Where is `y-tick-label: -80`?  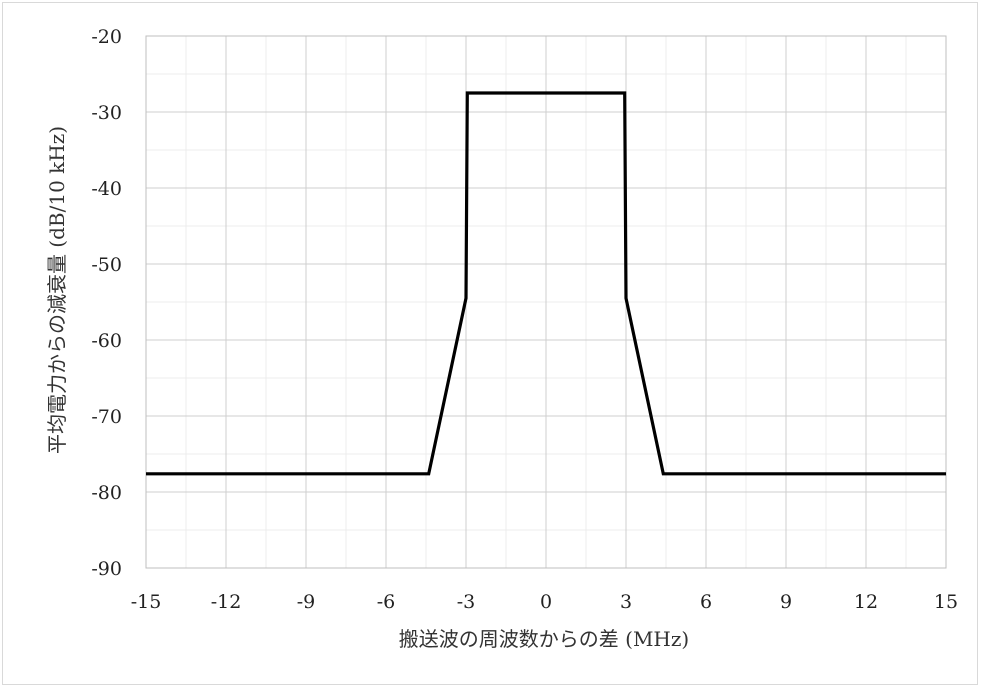 y-tick-label: -80 is located at coordinates (106, 493).